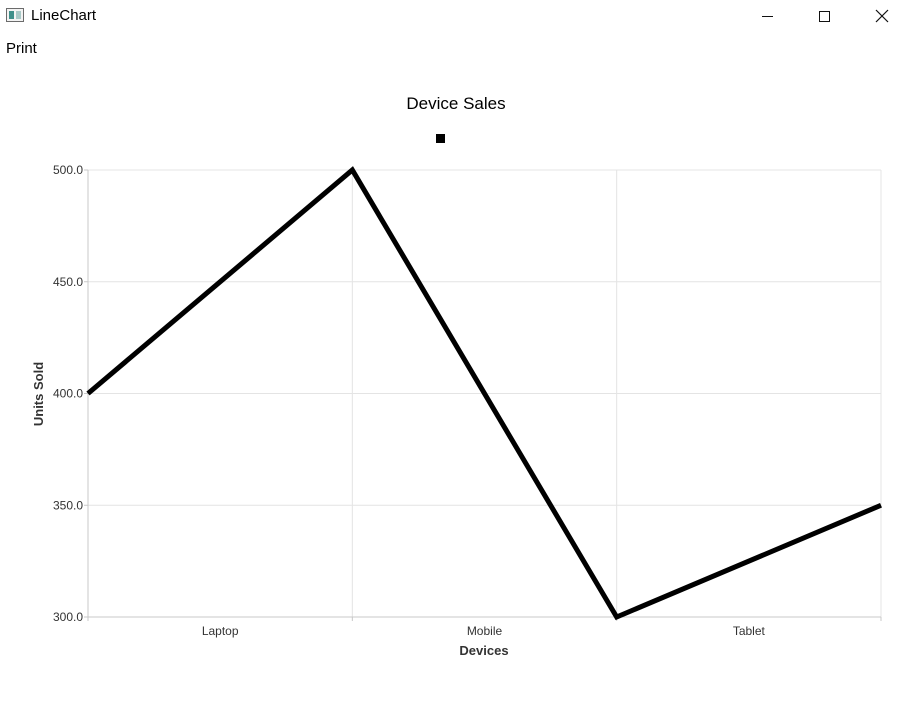 The image size is (912, 713). Describe the element at coordinates (68, 505) in the screenshot. I see `y-tick-label: 350.0` at that location.